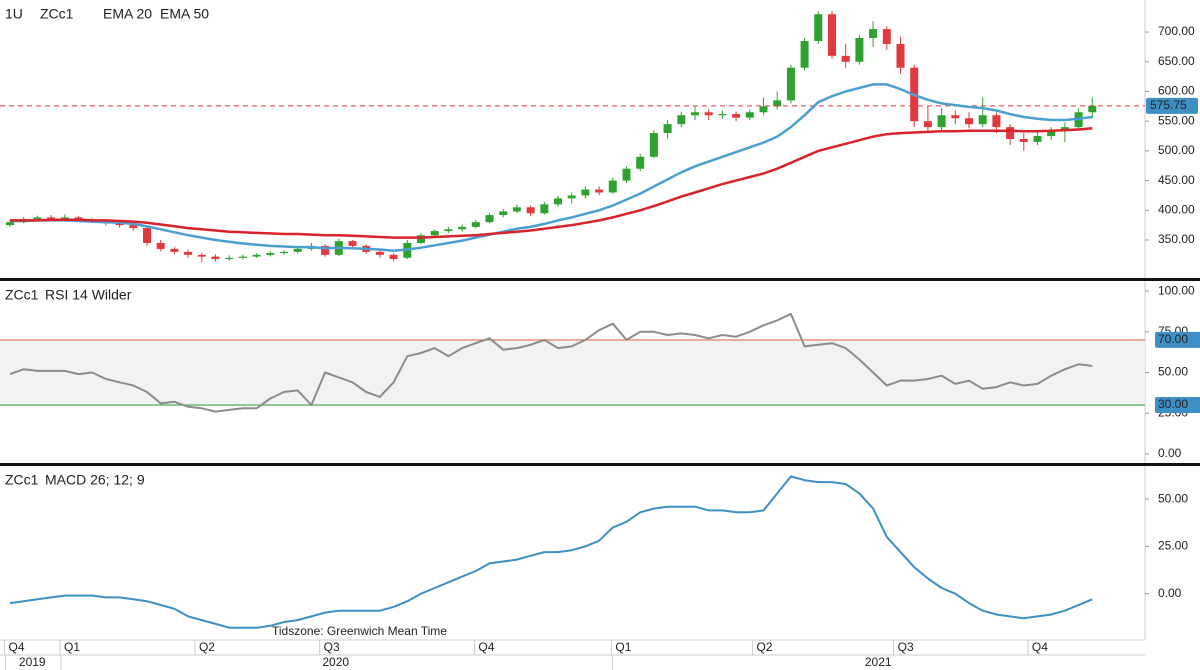 The image size is (1200, 670). I want to click on y-tick-label: 25.00, so click(1173, 546).